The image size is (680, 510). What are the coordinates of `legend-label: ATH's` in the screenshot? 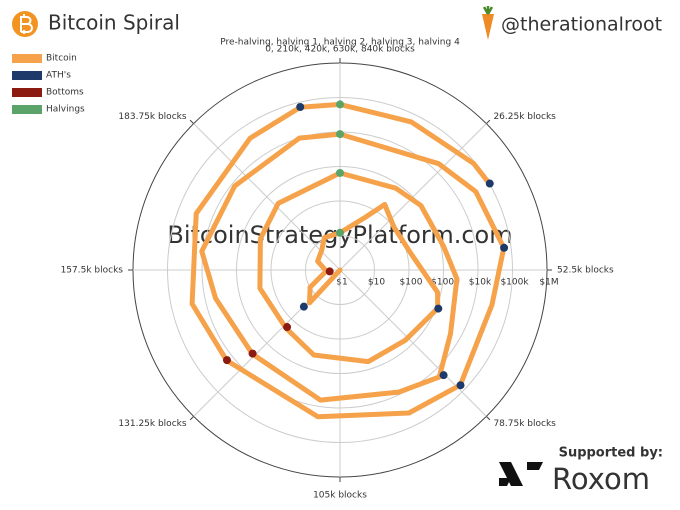 It's located at (58, 76).